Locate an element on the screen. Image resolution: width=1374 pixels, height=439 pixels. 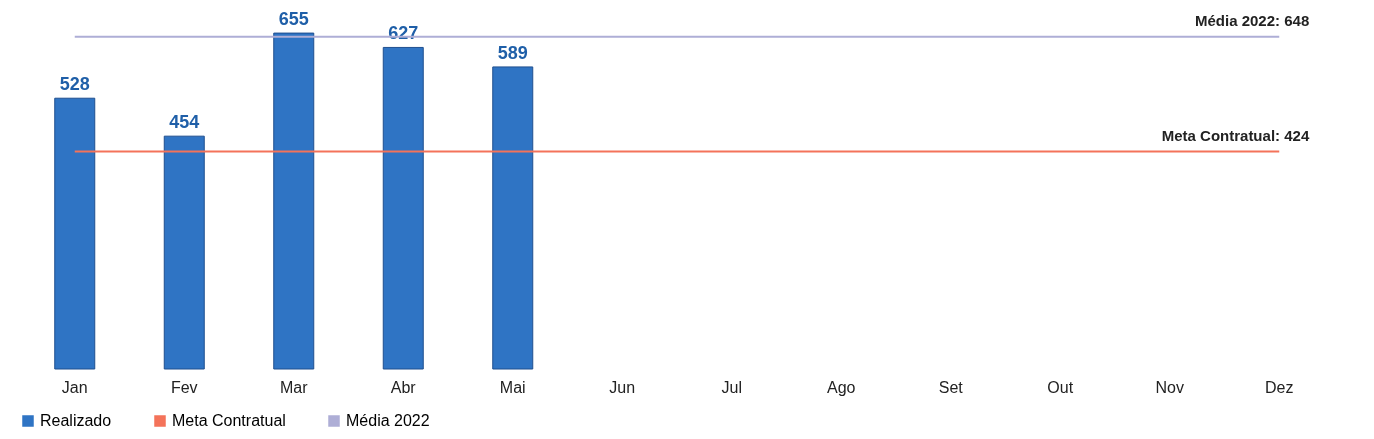
x-tick-label: Fev is located at coordinates (184, 387).